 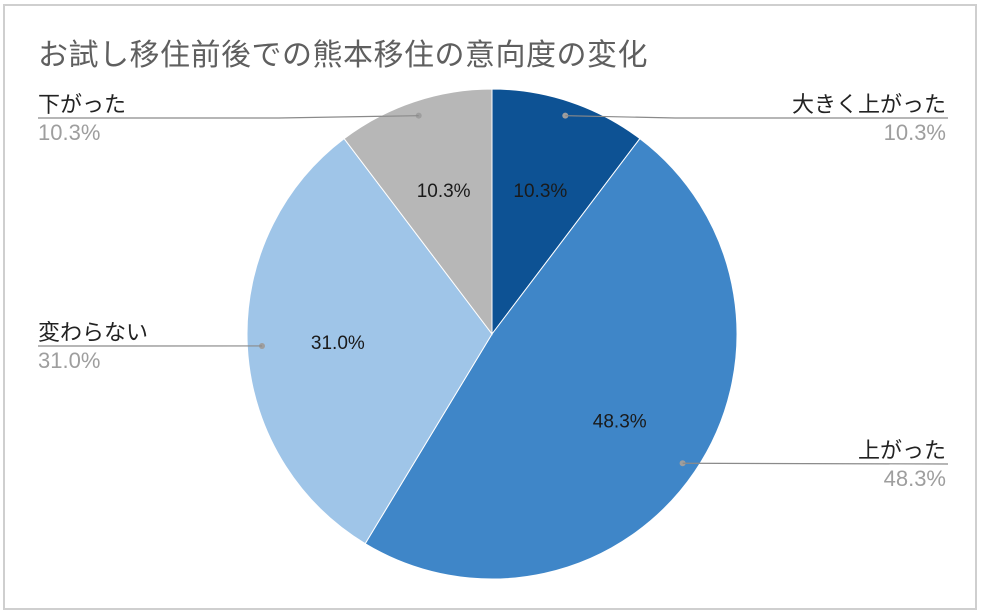 What do you see at coordinates (444, 191) in the screenshot?
I see `slice-sagatta-value-label: 10.3%` at bounding box center [444, 191].